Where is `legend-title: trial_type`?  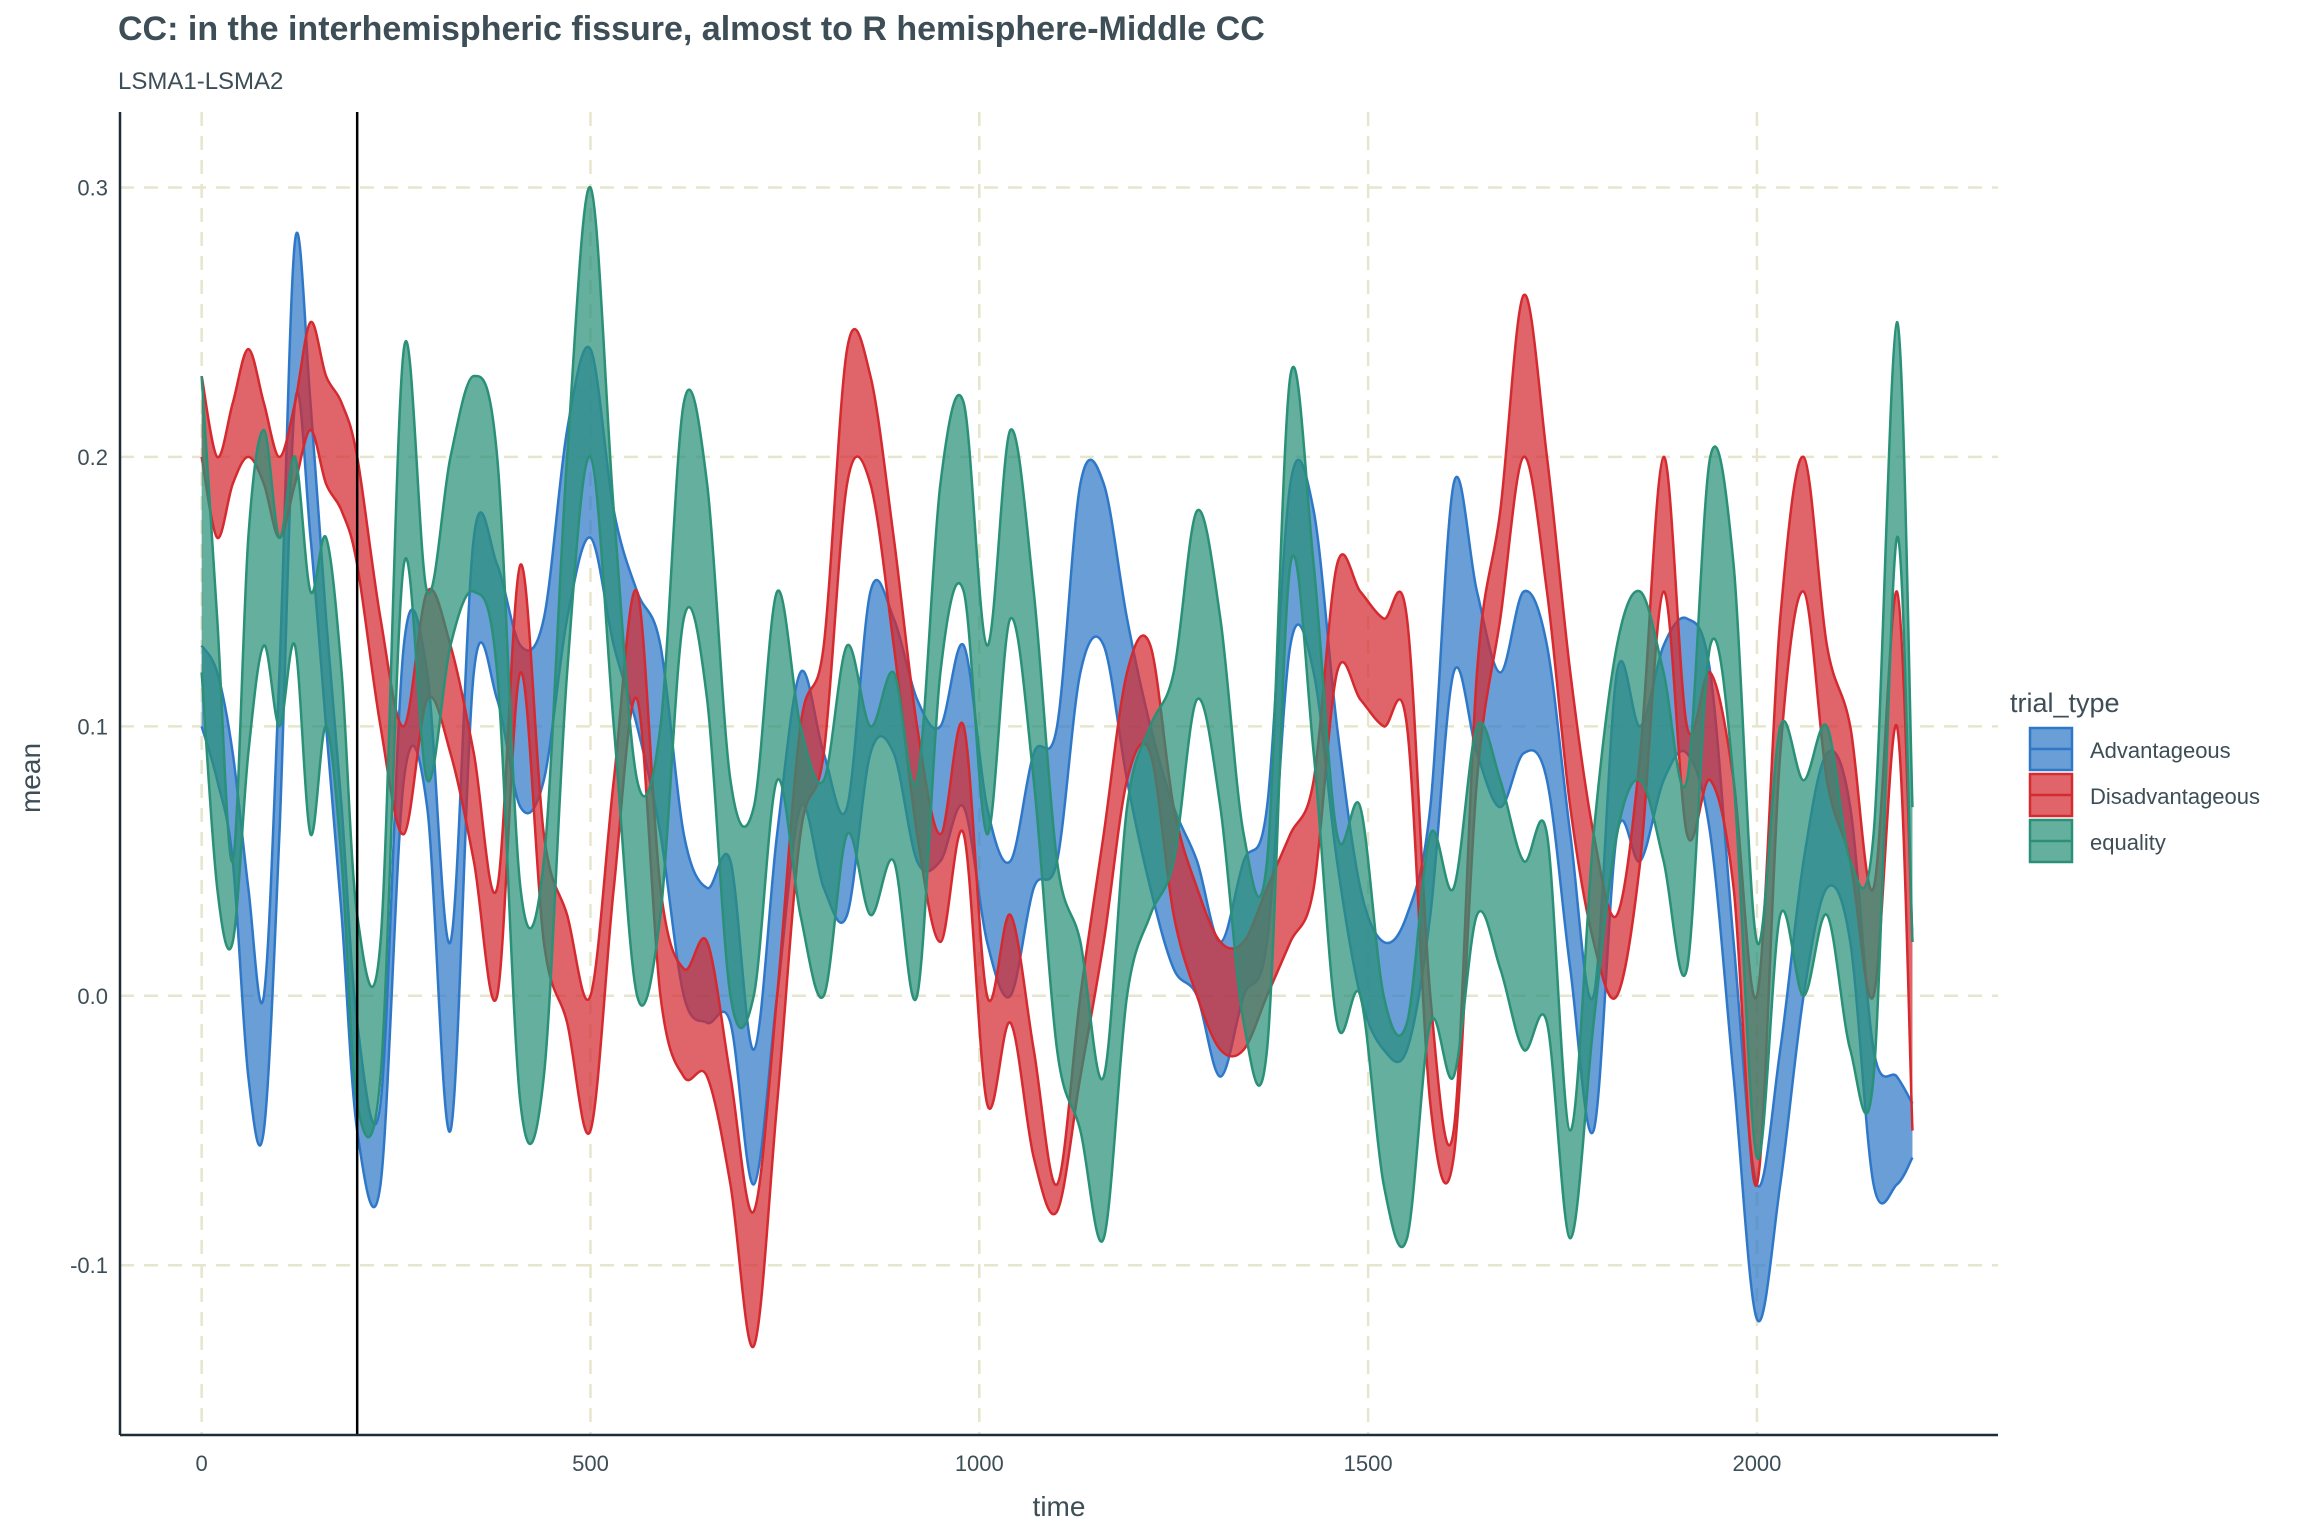
legend-title: trial_type is located at coordinates (2065, 703).